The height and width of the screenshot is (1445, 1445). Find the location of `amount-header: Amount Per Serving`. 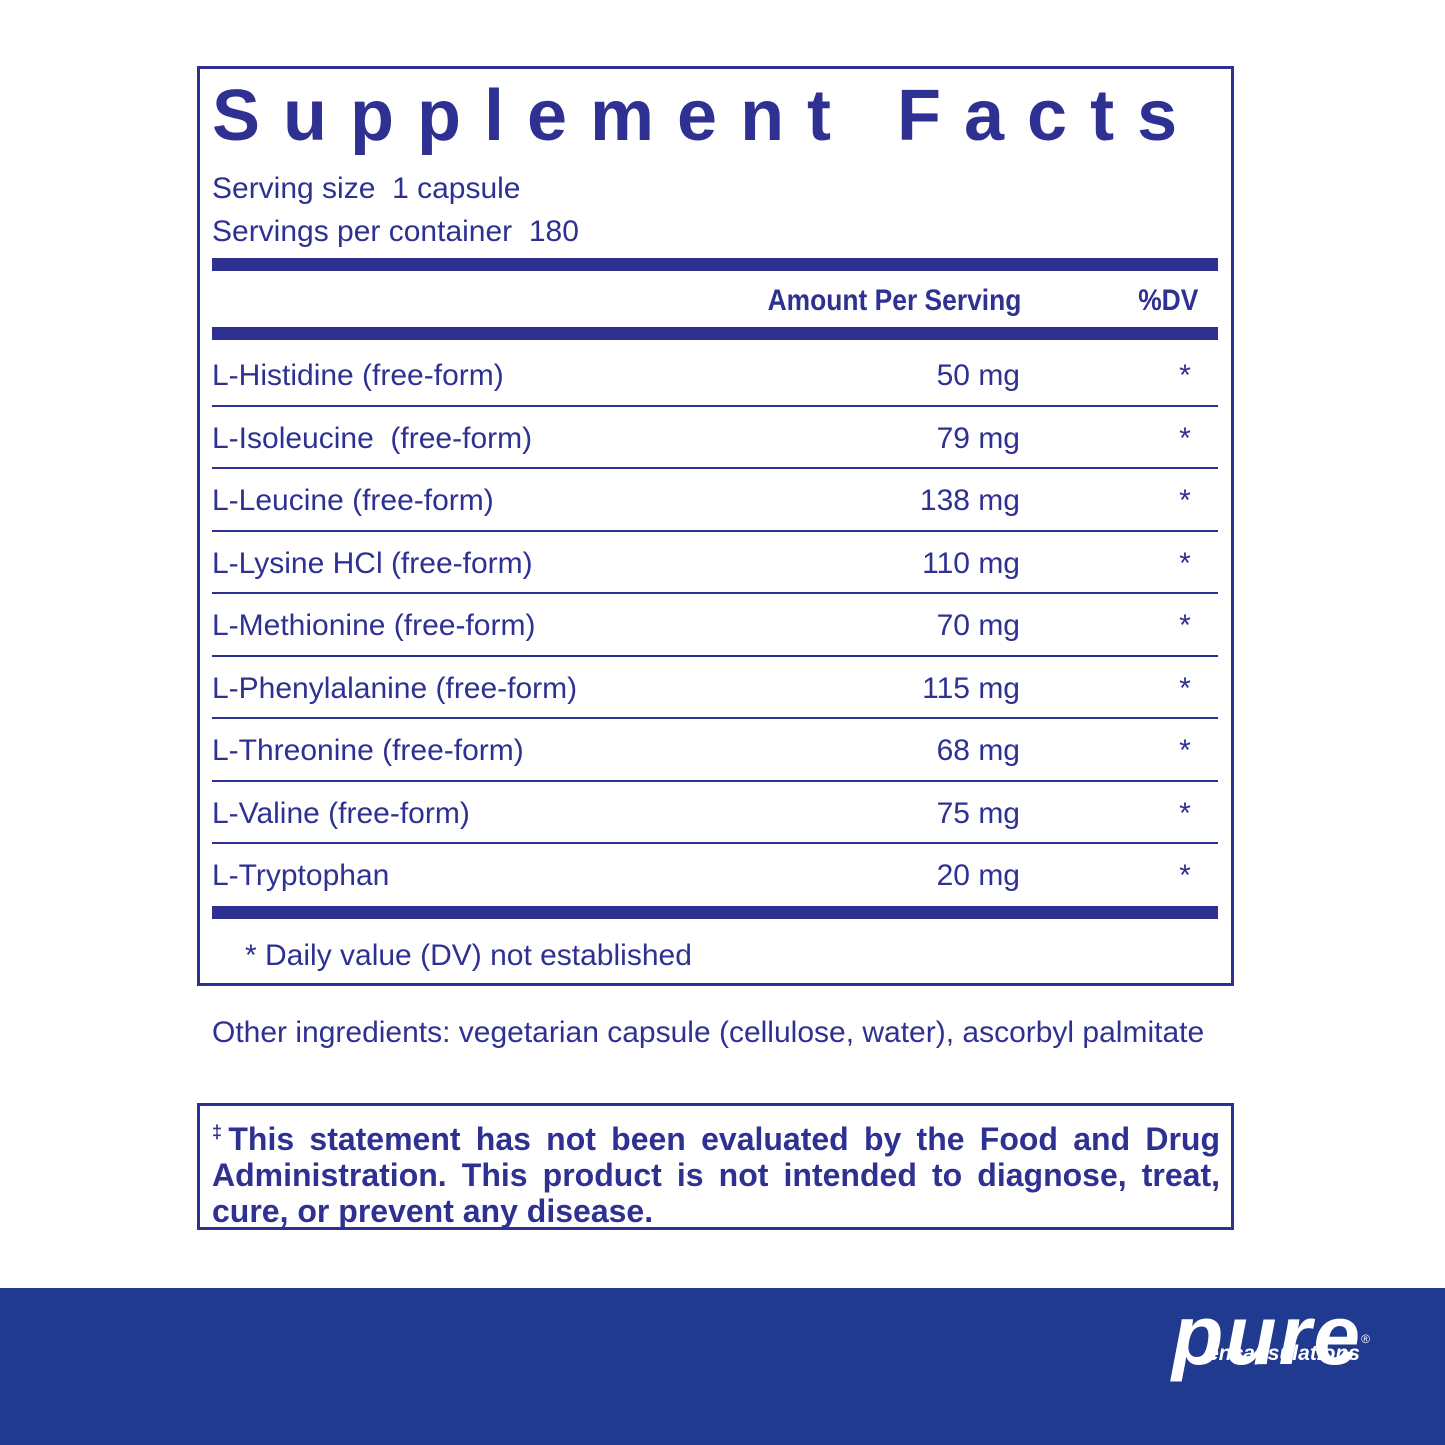

amount-header: Amount Per Serving is located at coordinates (894, 300).